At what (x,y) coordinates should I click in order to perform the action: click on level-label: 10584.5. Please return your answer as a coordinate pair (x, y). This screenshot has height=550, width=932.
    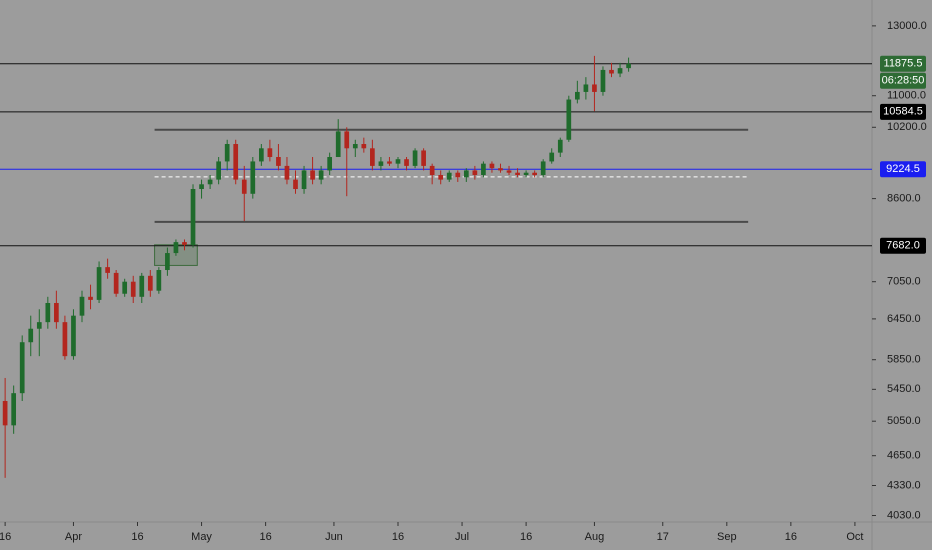
    Looking at the image, I should click on (903, 112).